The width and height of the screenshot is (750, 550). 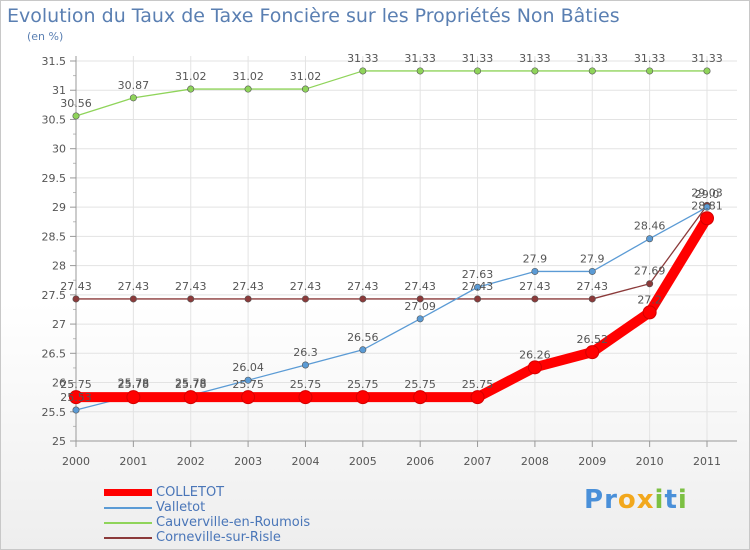 I want to click on y-tick-label: 29, so click(x=59, y=207).